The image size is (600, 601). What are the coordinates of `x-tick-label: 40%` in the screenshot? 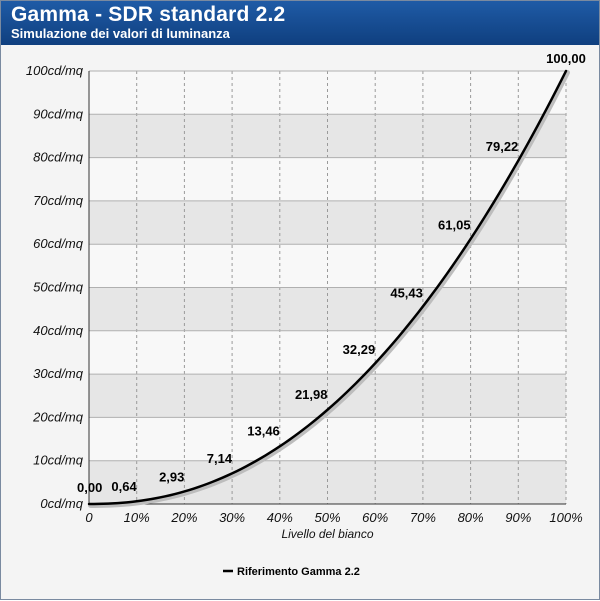 It's located at (280, 517).